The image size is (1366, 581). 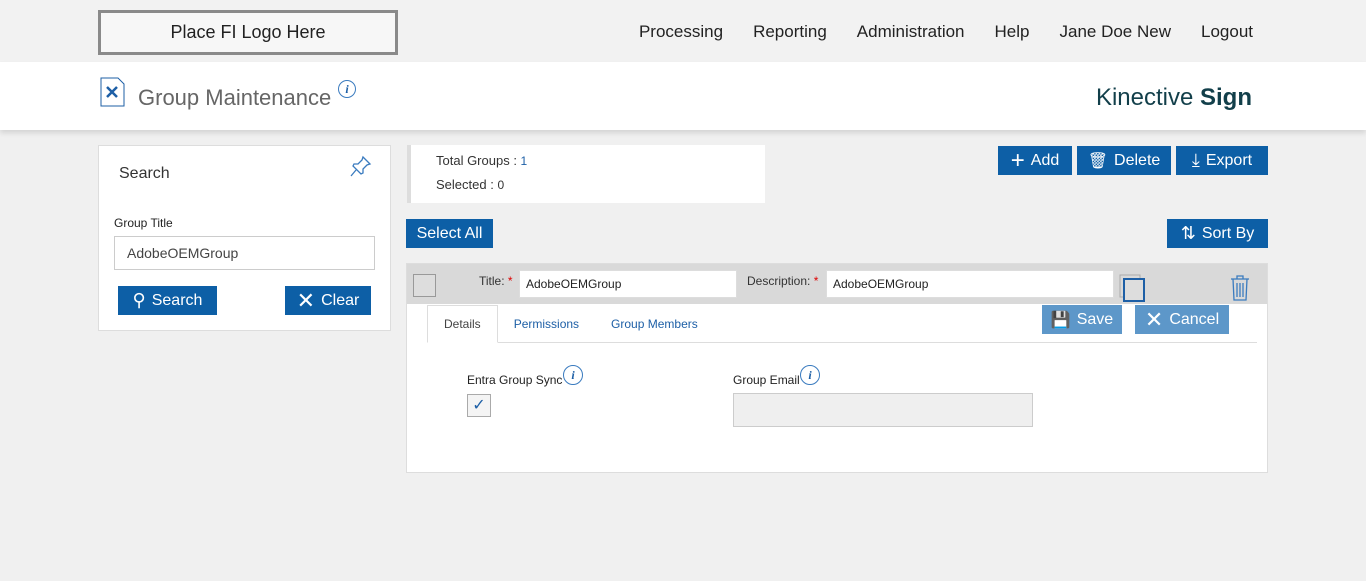 I want to click on group-email-input, so click(x=883, y=410).